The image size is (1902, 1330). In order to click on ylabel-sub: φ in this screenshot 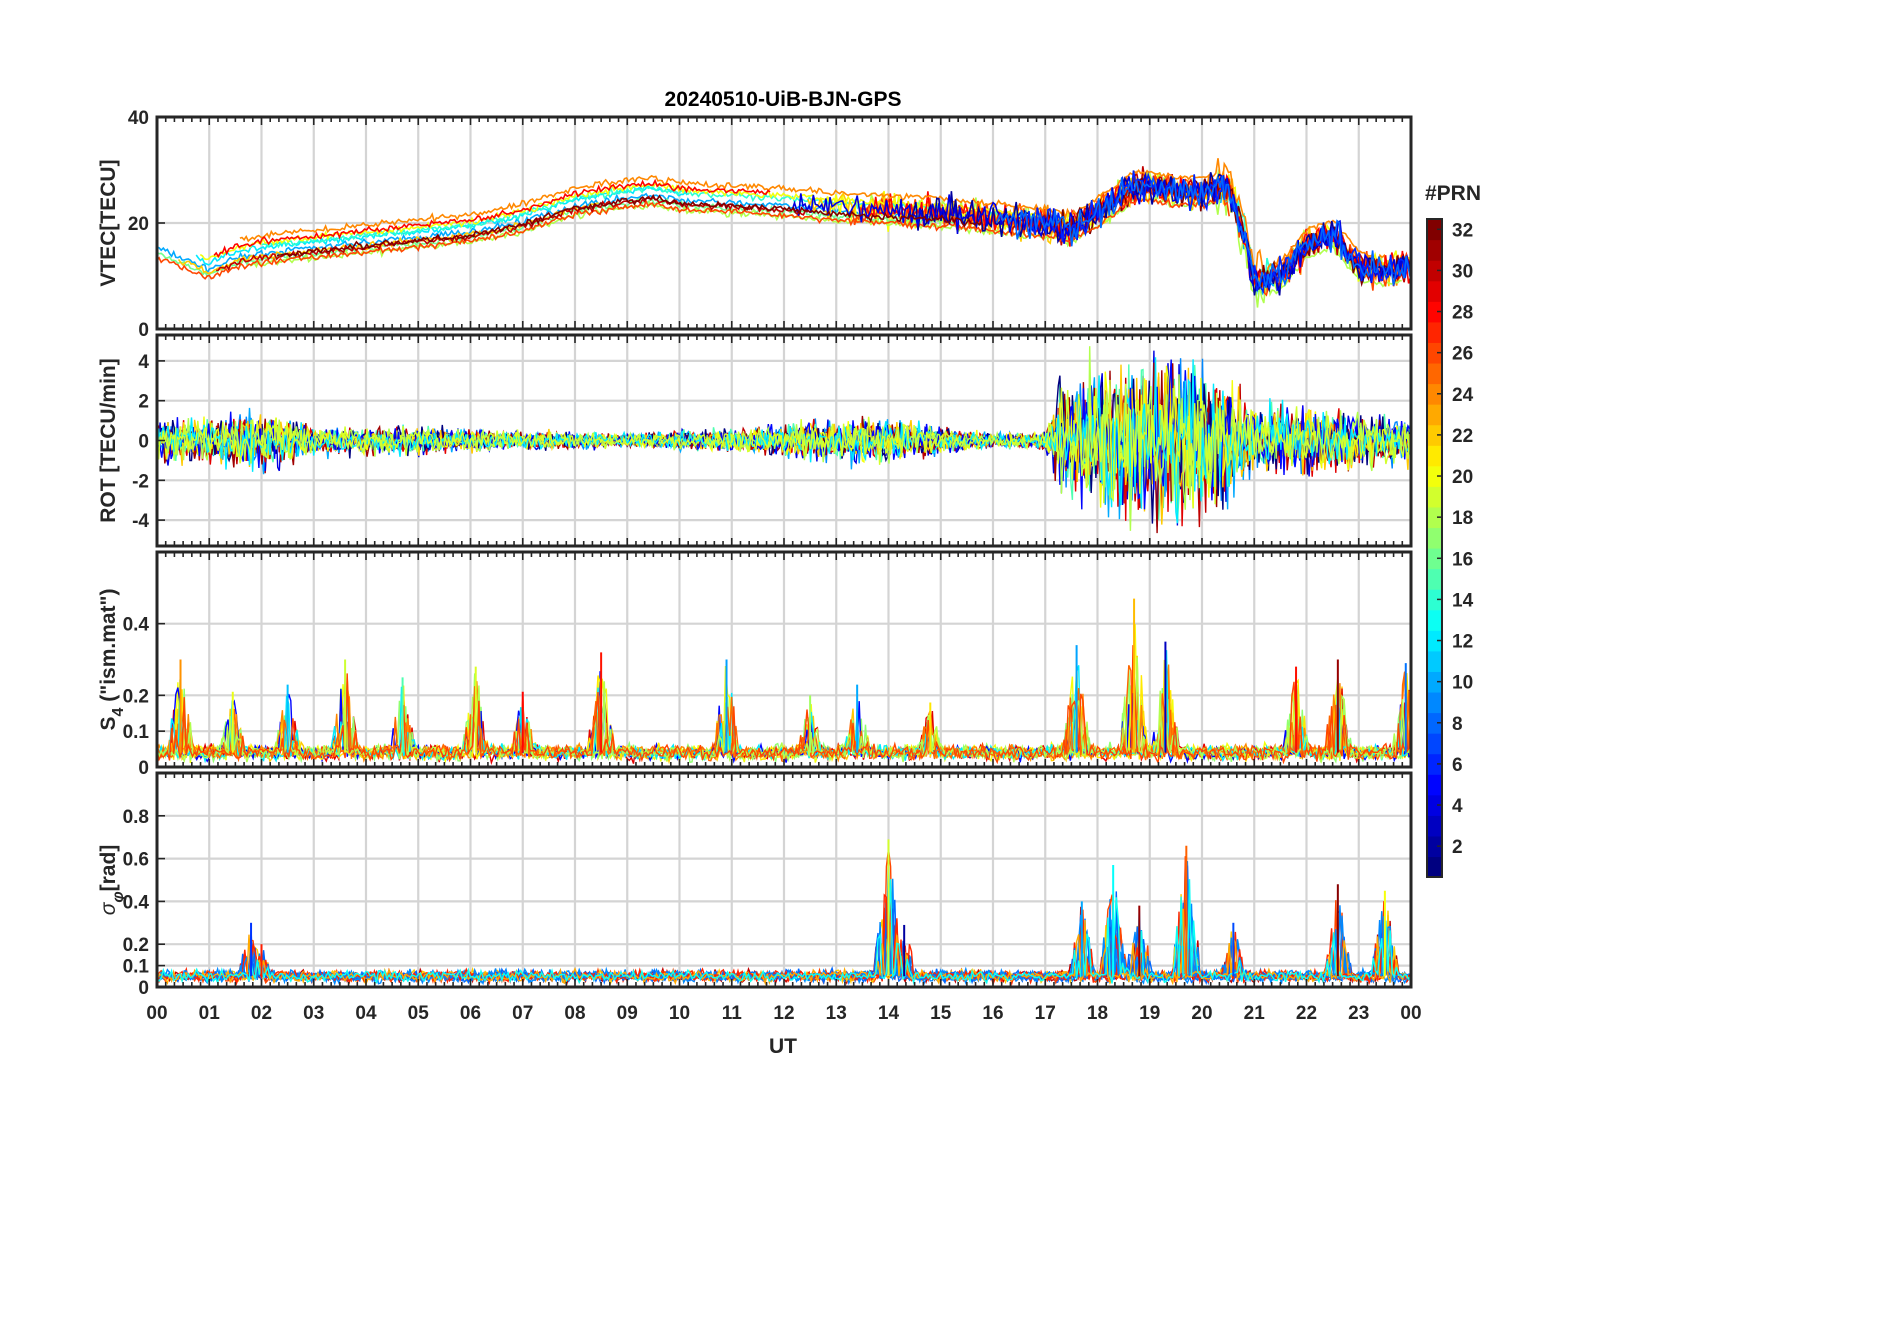, I will do `click(118, 896)`.